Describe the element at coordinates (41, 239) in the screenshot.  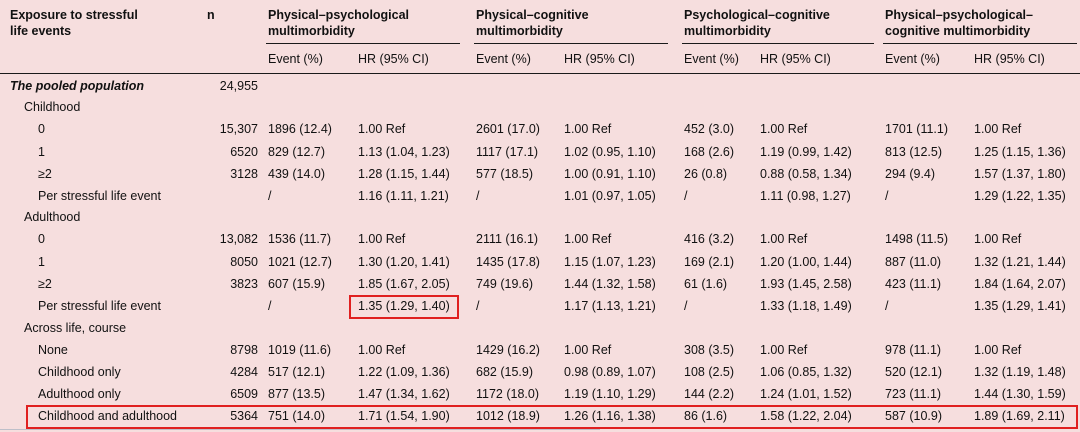
I see `row-label: 0` at that location.